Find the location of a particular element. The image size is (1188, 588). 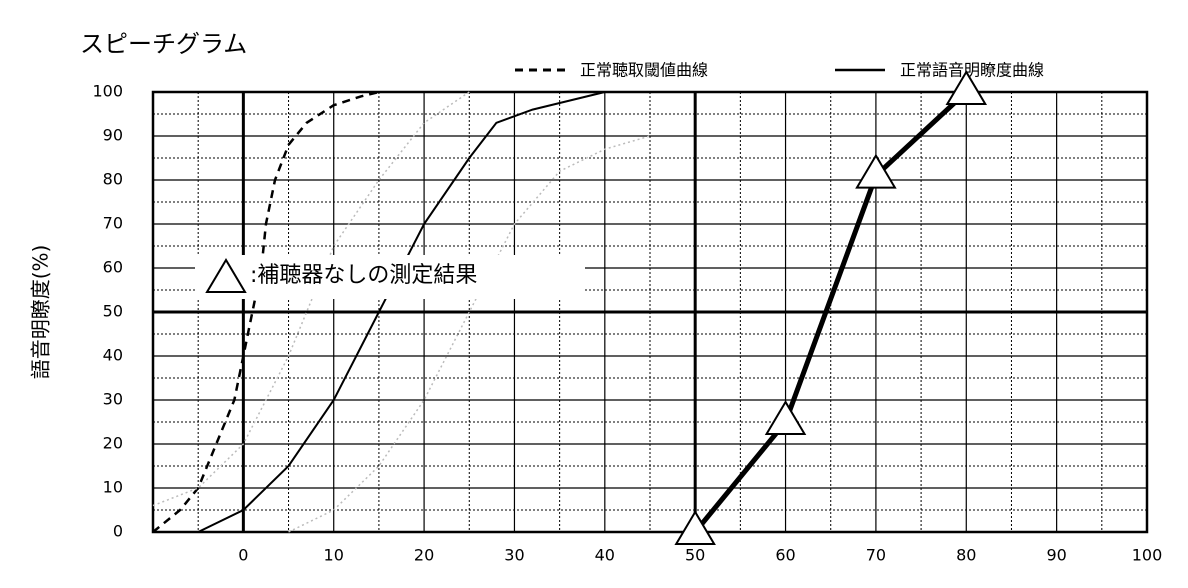

y-tick-label: 20 is located at coordinates (113, 443).